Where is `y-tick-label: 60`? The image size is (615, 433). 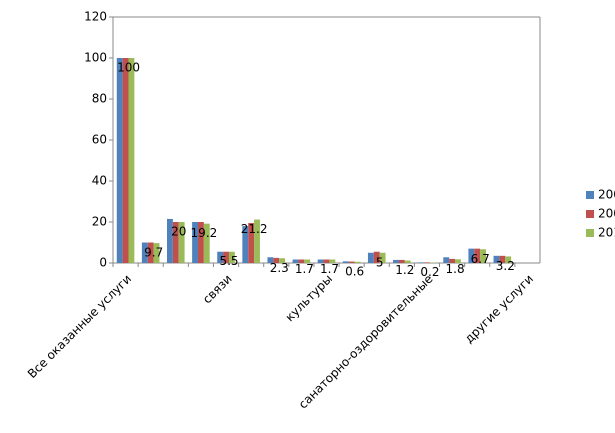 y-tick-label: 60 is located at coordinates (99, 140).